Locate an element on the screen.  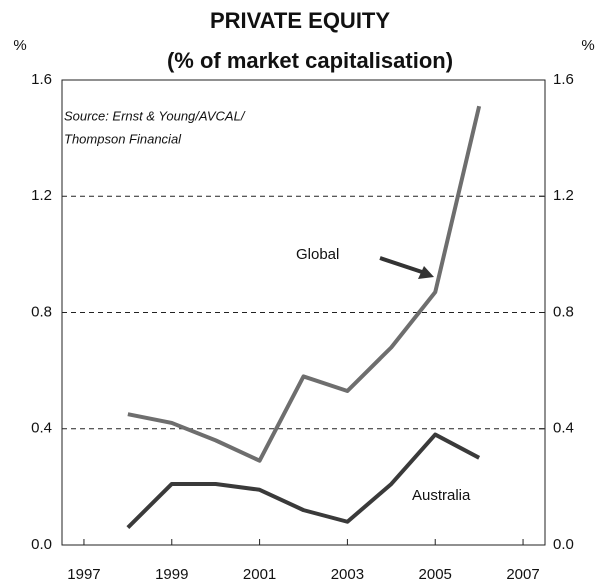
y-tick-label: 1.2 is located at coordinates (41, 195).